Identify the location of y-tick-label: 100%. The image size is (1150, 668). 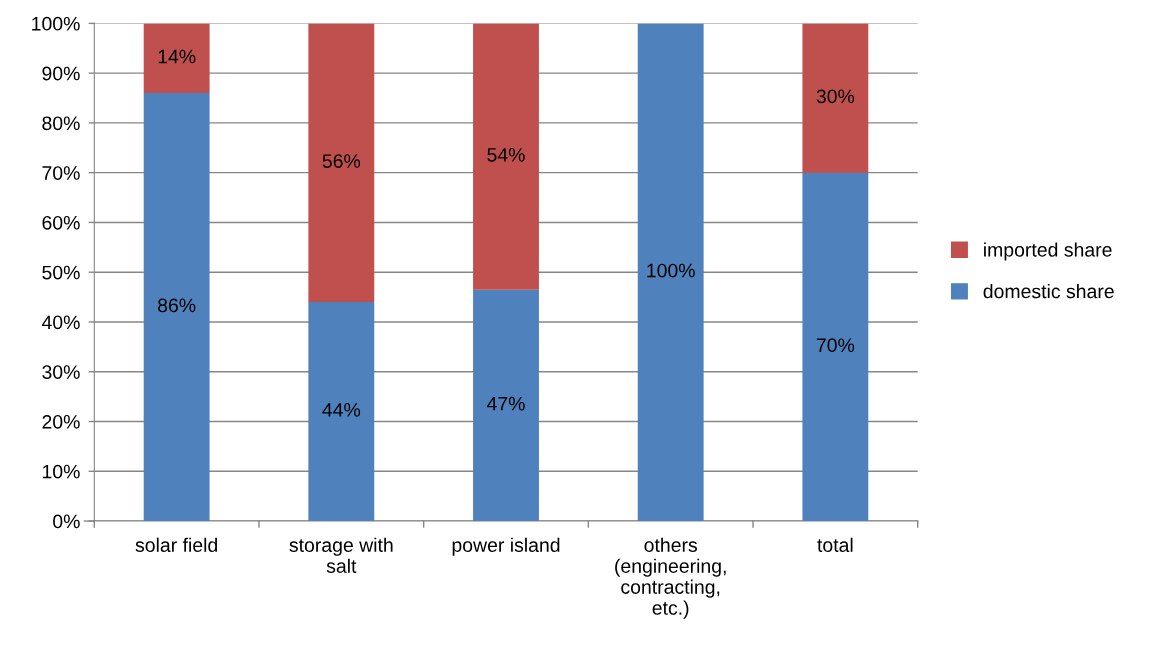
(56, 23).